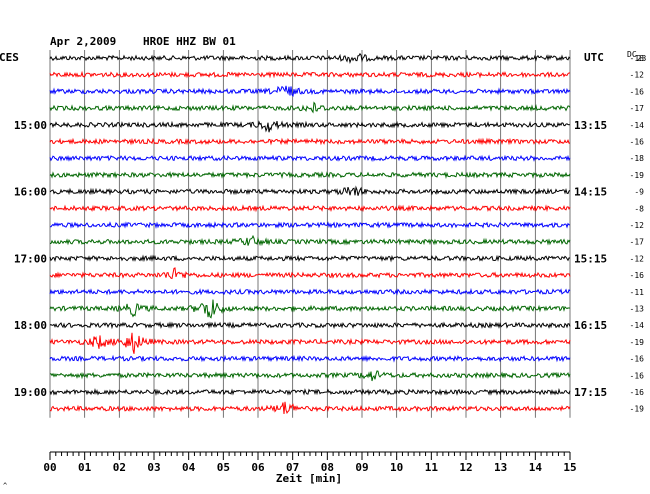  I want to click on x-tick-label: 02, so click(119, 467).